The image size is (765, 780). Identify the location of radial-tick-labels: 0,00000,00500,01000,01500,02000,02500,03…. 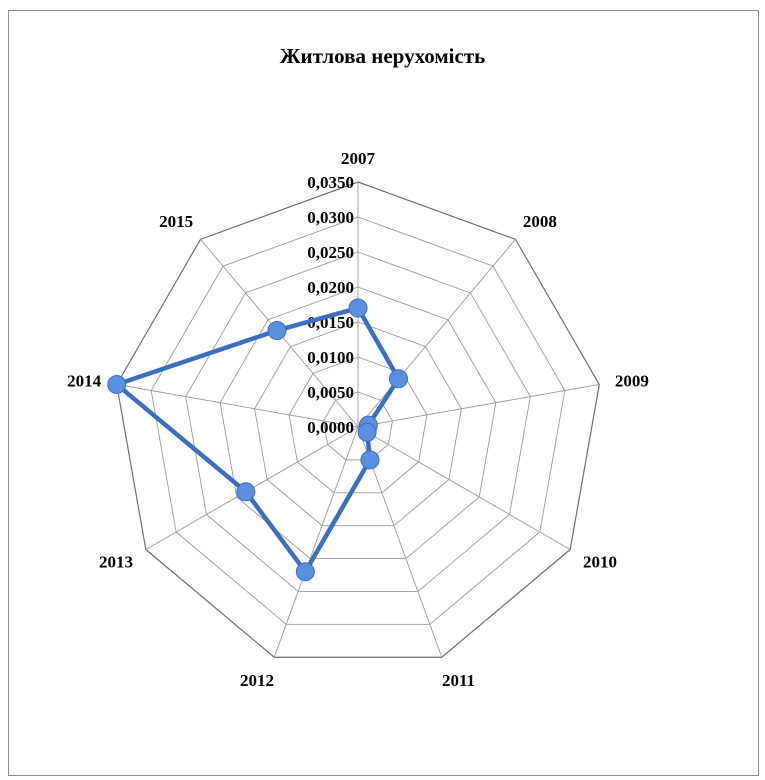
(330, 305).